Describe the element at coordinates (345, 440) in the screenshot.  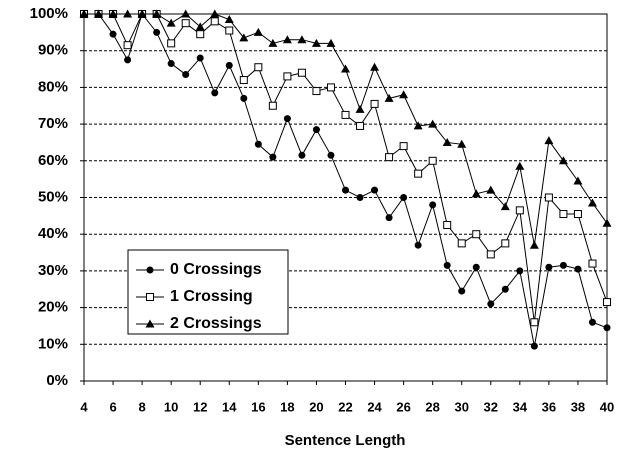
I see `x-axis-title: Sentence Length` at that location.